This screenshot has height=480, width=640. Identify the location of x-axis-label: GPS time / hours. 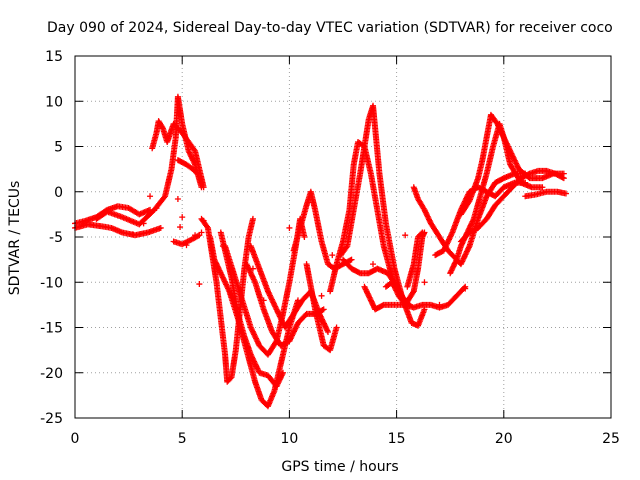
(339, 467).